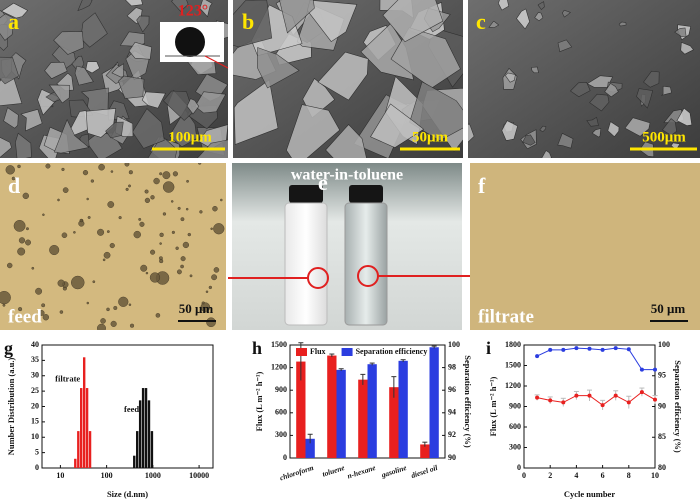 The image size is (700, 503). What do you see at coordinates (35, 436) in the screenshot?
I see `y-tick-label: 10` at bounding box center [35, 436].